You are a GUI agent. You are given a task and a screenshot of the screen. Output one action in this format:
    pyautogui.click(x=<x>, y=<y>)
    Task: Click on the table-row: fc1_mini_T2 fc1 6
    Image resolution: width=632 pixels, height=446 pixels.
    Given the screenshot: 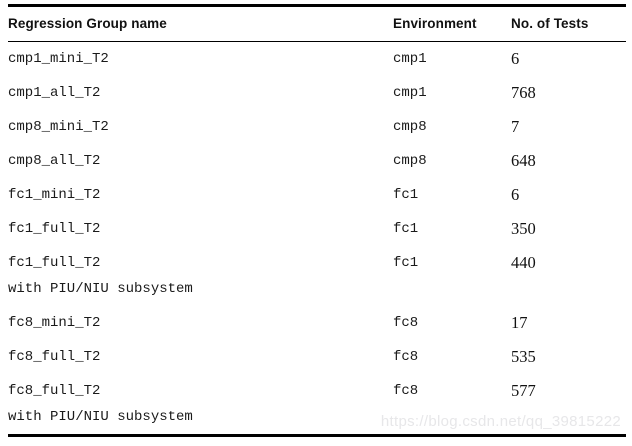 What is the action you would take?
    pyautogui.click(x=317, y=195)
    